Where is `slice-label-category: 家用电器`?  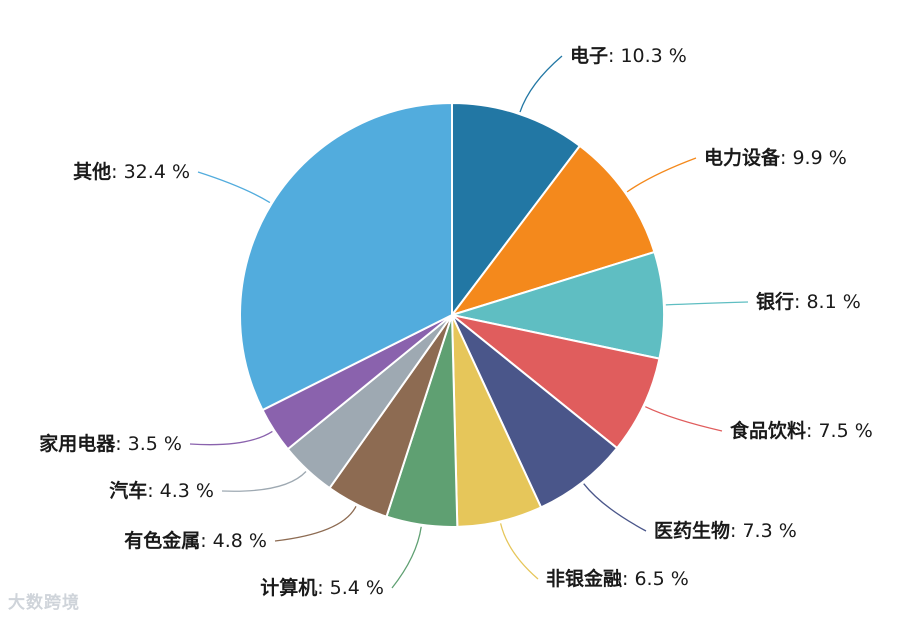
slice-label-category: 家用电器 is located at coordinates (77, 443).